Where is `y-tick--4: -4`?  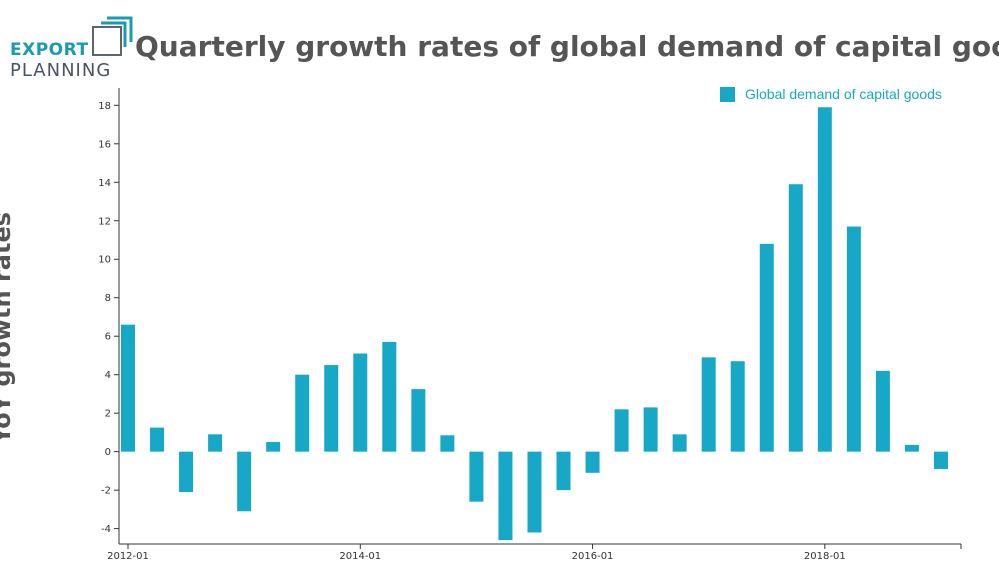
y-tick--4: -4 is located at coordinates (110, 529).